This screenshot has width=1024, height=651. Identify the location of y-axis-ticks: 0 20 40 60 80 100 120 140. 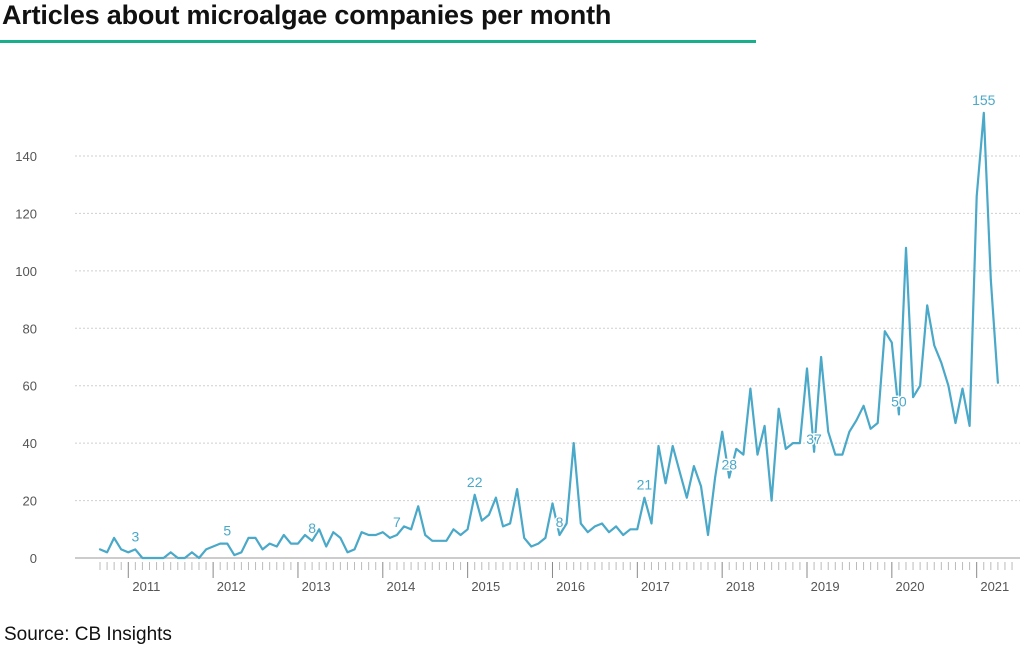
(26, 357).